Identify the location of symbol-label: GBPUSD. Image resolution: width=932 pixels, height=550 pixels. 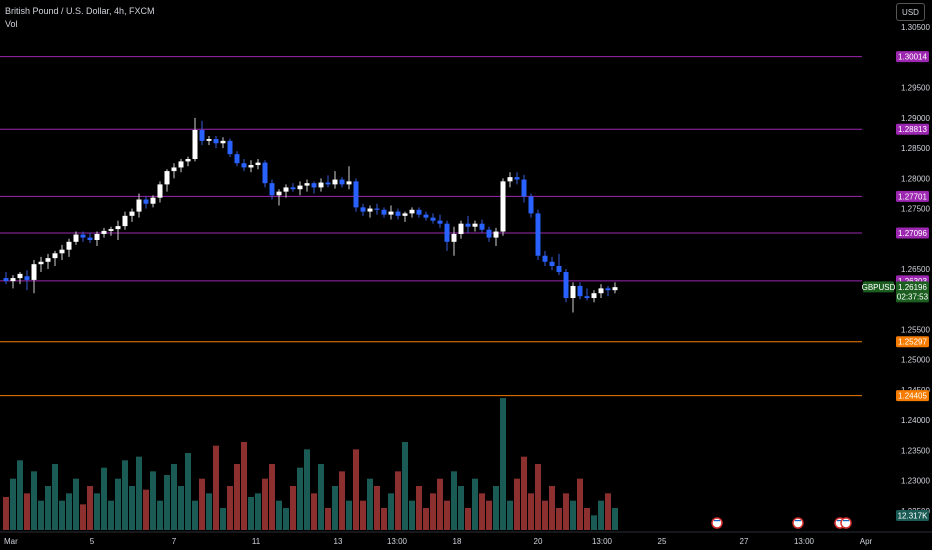
(879, 287).